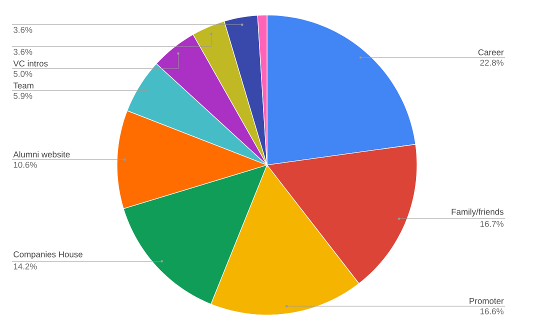 This screenshot has height=329, width=534. Describe the element at coordinates (30, 63) in the screenshot. I see `slice-label: VC intros` at that location.